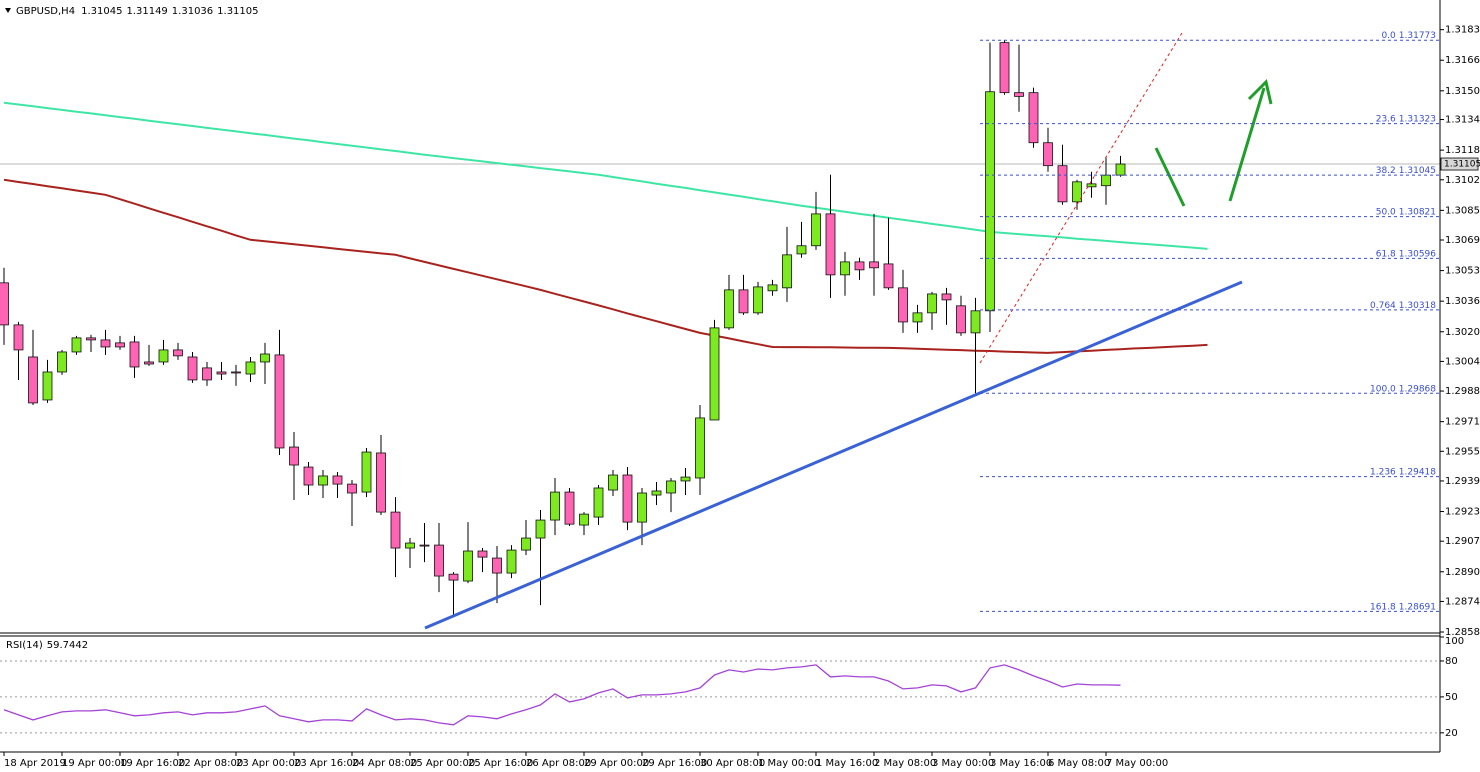  Describe the element at coordinates (1079, 763) in the screenshot. I see `x-tick-label: 6 May 08:00` at that location.